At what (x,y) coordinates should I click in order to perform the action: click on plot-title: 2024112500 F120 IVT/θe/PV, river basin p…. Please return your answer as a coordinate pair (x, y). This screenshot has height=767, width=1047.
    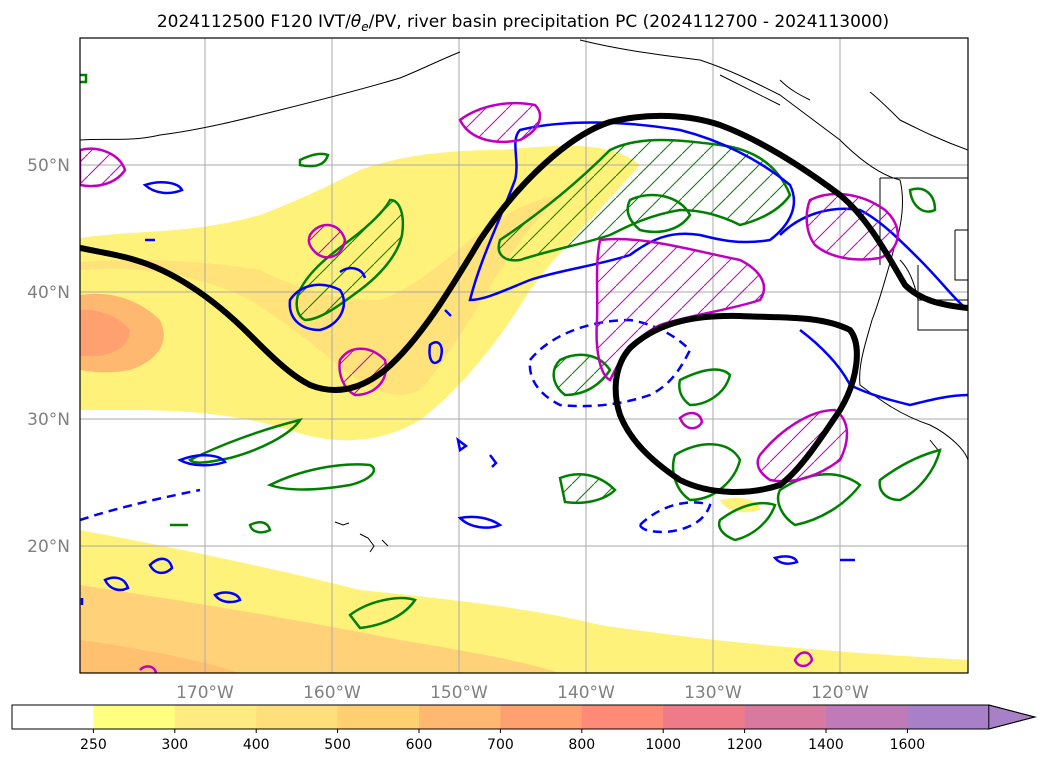
    Looking at the image, I should click on (523, 23).